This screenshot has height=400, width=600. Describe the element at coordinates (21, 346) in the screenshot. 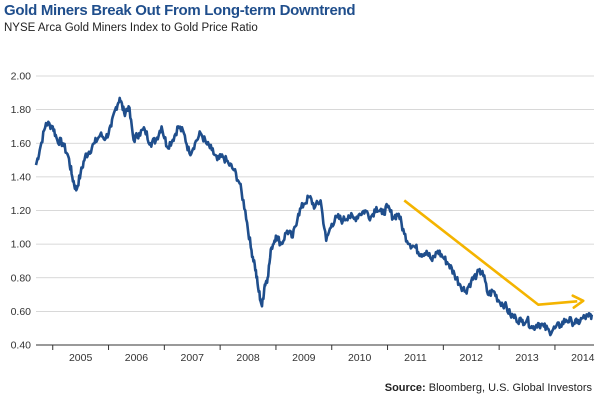

I see `y-tick-label: 0.40` at that location.